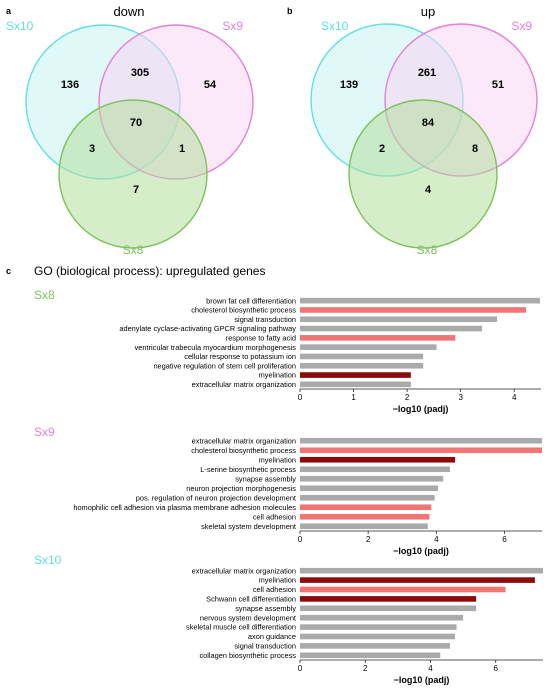  Describe the element at coordinates (368, 539) in the screenshot. I see `x-tick-label-sx9: 2` at that location.